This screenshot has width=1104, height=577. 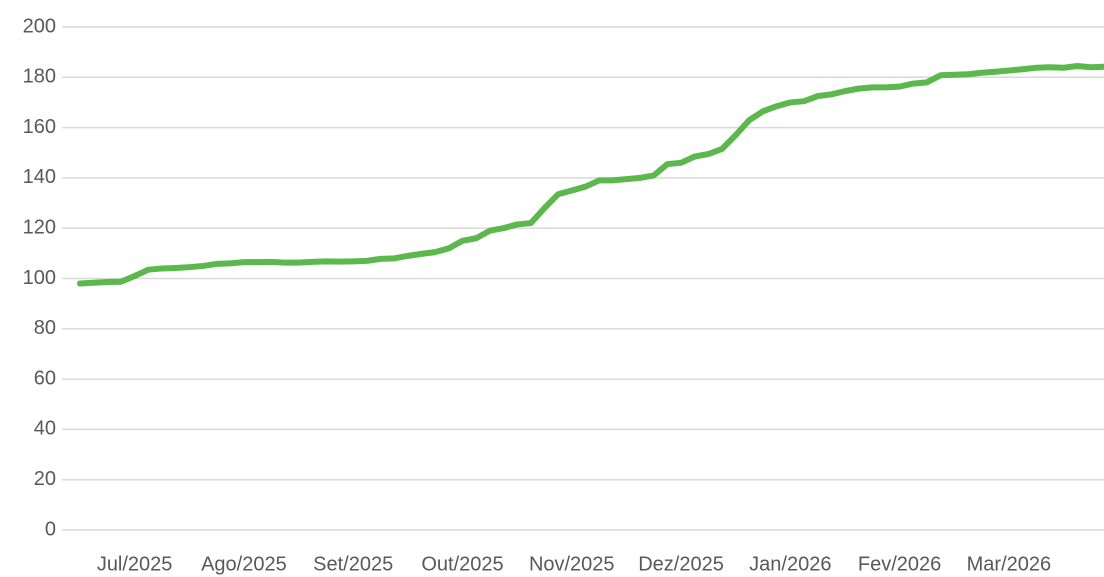 What do you see at coordinates (45, 328) in the screenshot?
I see `y-tick-label: 80` at bounding box center [45, 328].